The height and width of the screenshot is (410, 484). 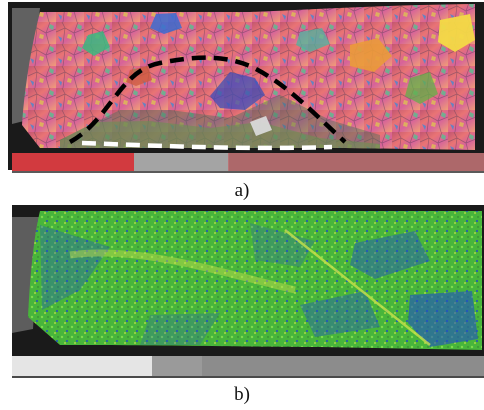 What do you see at coordinates (242, 394) in the screenshot?
I see `caption-b: b)` at bounding box center [242, 394].